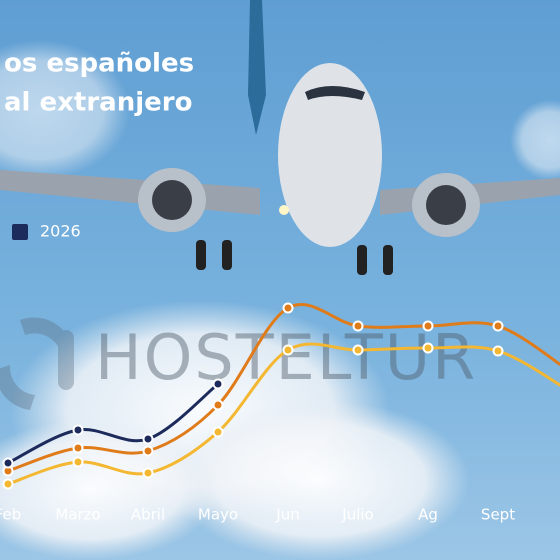 Image resolution: width=560 pixels, height=560 pixels. What do you see at coordinates (498, 515) in the screenshot?
I see `x-tick-label: Sept` at bounding box center [498, 515].